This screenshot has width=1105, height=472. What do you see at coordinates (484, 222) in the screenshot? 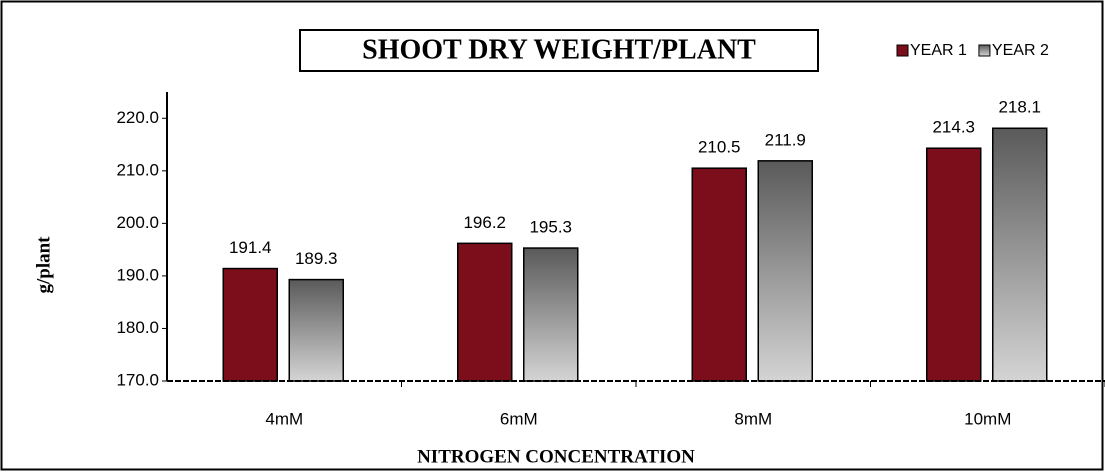
I see `data-label: 196.2` at bounding box center [484, 222].